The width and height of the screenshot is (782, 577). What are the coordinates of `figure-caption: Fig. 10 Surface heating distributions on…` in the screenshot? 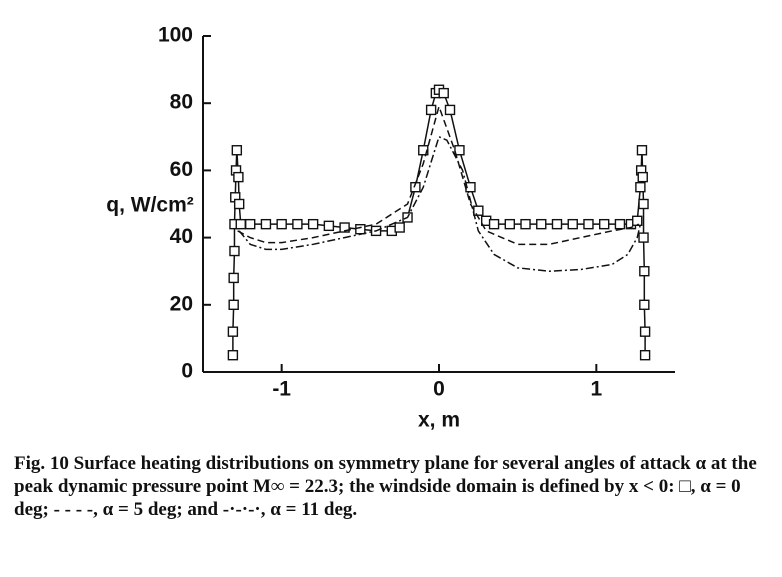 It's located at (385, 486).